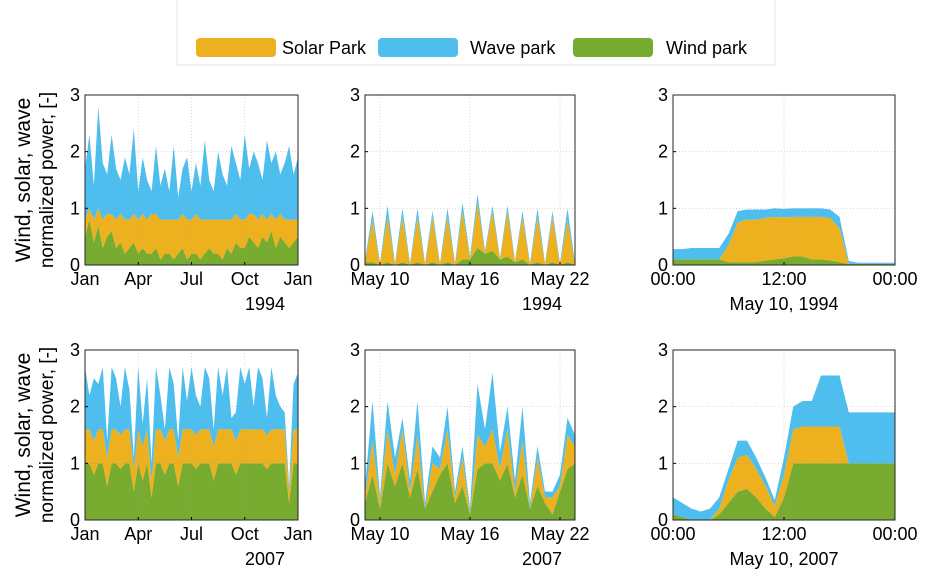 The image size is (926, 579). What do you see at coordinates (324, 48) in the screenshot?
I see `legend-label: Solar Park` at bounding box center [324, 48].